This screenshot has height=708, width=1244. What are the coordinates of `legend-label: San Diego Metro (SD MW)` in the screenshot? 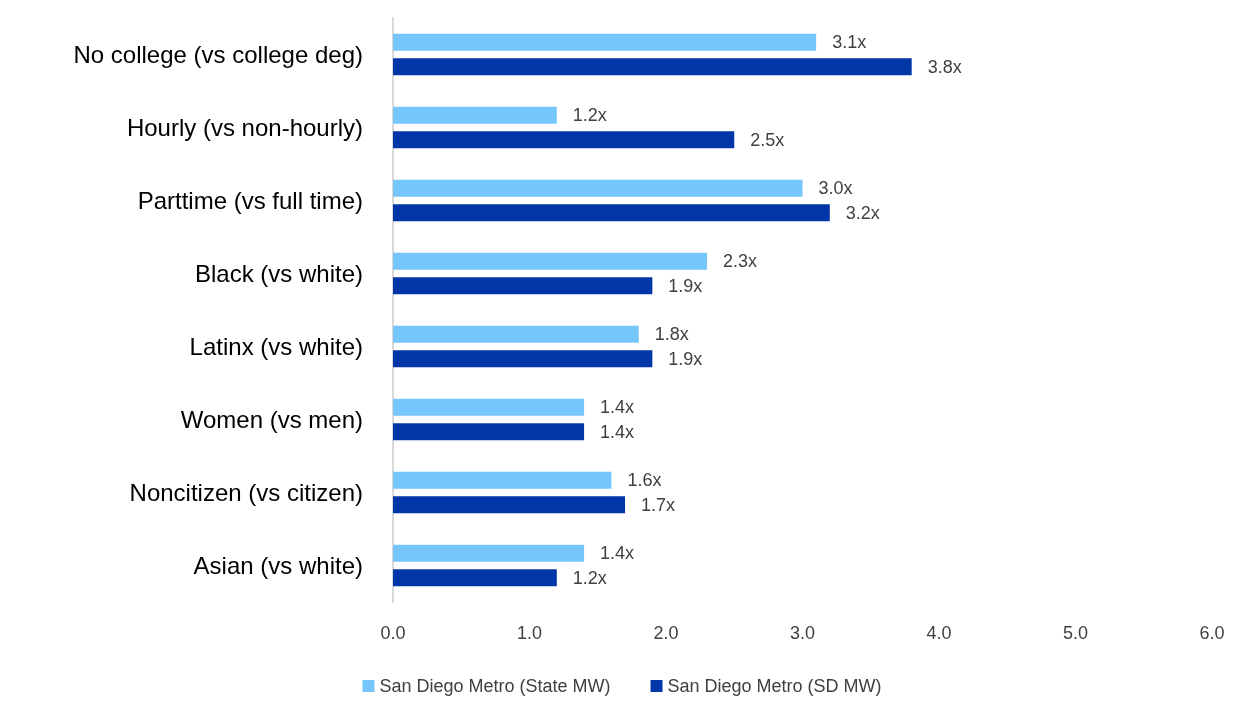 It's located at (774, 686).